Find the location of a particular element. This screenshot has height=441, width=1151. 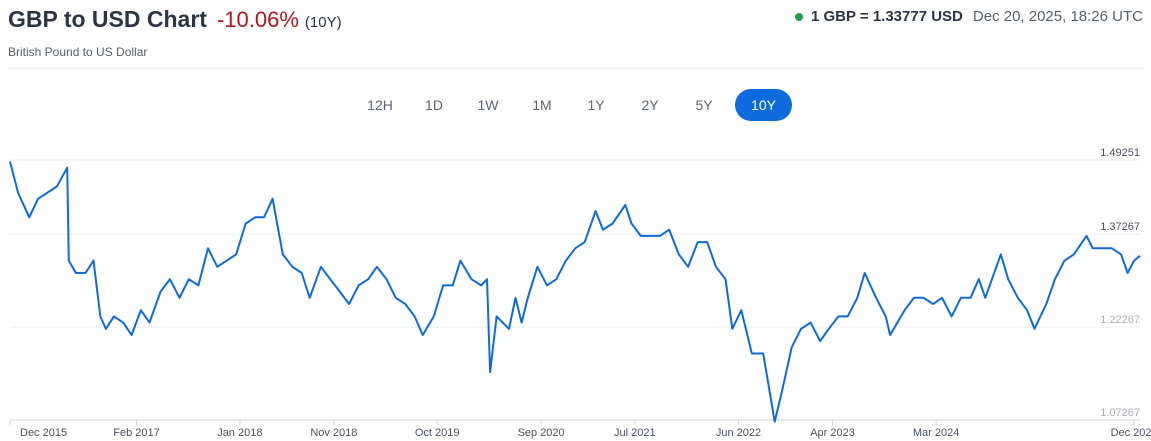

x-tick-label: Sep 2020 is located at coordinates (541, 433).